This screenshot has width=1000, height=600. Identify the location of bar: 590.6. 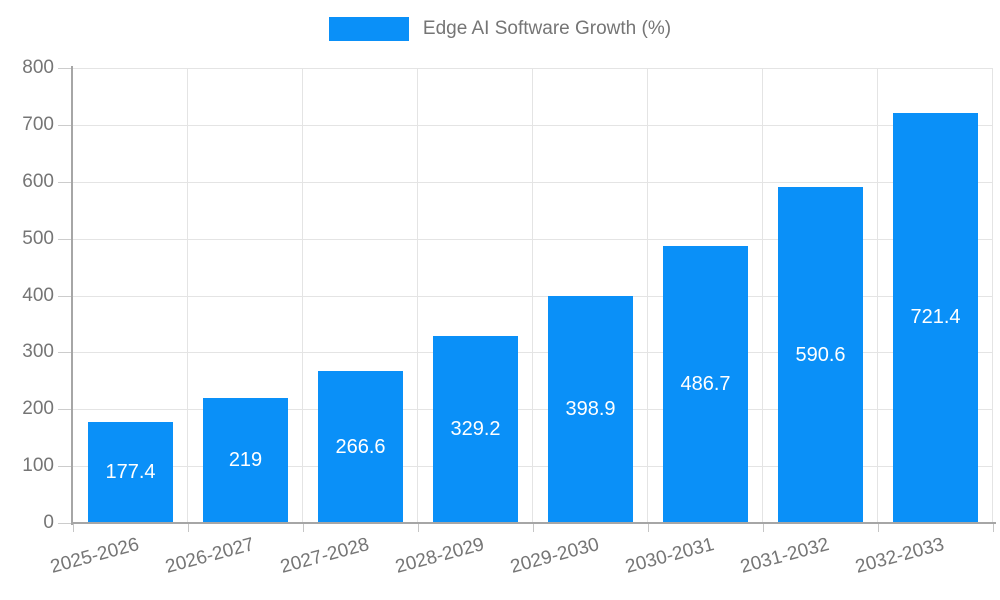
(820, 355).